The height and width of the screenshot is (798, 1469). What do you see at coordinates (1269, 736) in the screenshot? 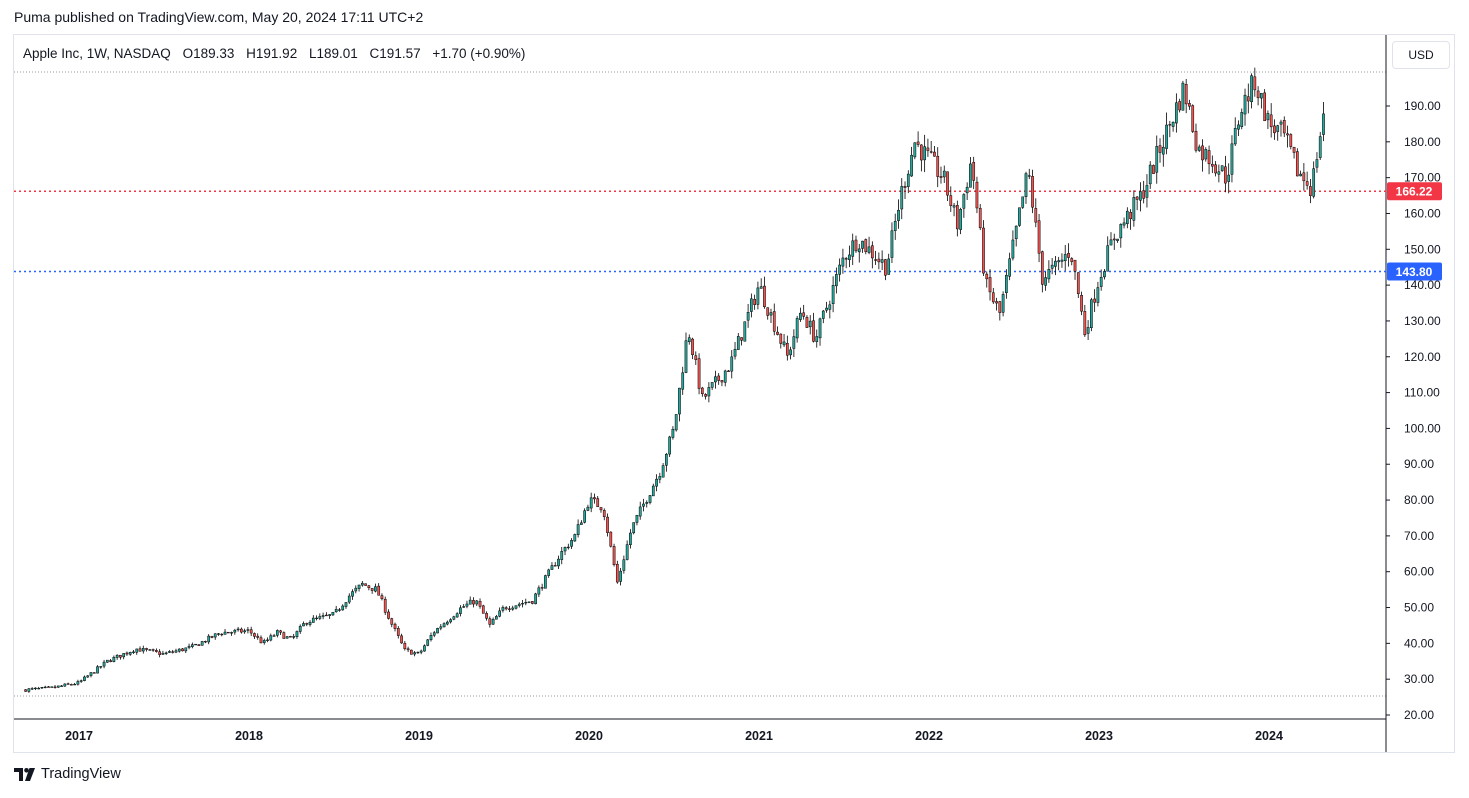
I see `x-tick-label: 2024` at bounding box center [1269, 736].